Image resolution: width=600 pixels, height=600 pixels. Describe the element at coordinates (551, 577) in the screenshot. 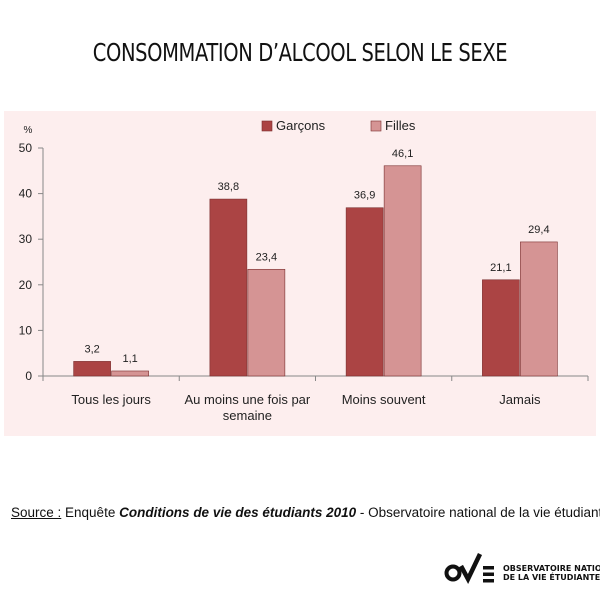

I see `logo-line-2: DE LA VIE ÉTUDIANTE` at that location.